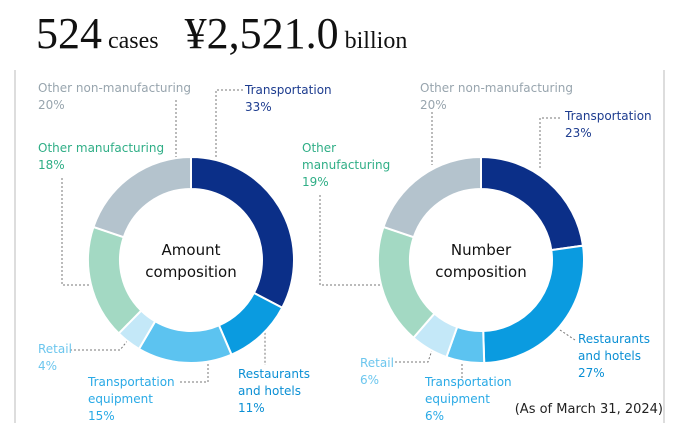 This screenshot has height=425, width=677. I want to click on center-label: Number, so click(481, 250).